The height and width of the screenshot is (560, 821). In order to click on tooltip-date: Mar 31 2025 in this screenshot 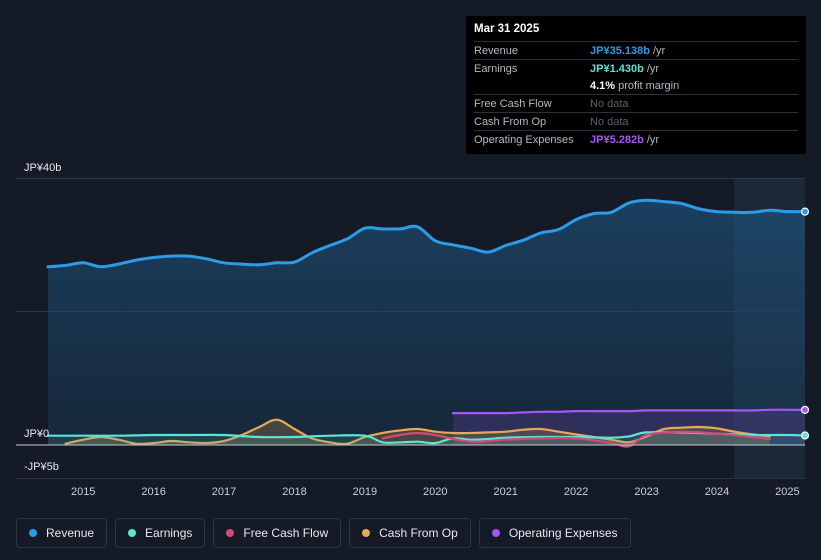, I will do `click(507, 29)`.